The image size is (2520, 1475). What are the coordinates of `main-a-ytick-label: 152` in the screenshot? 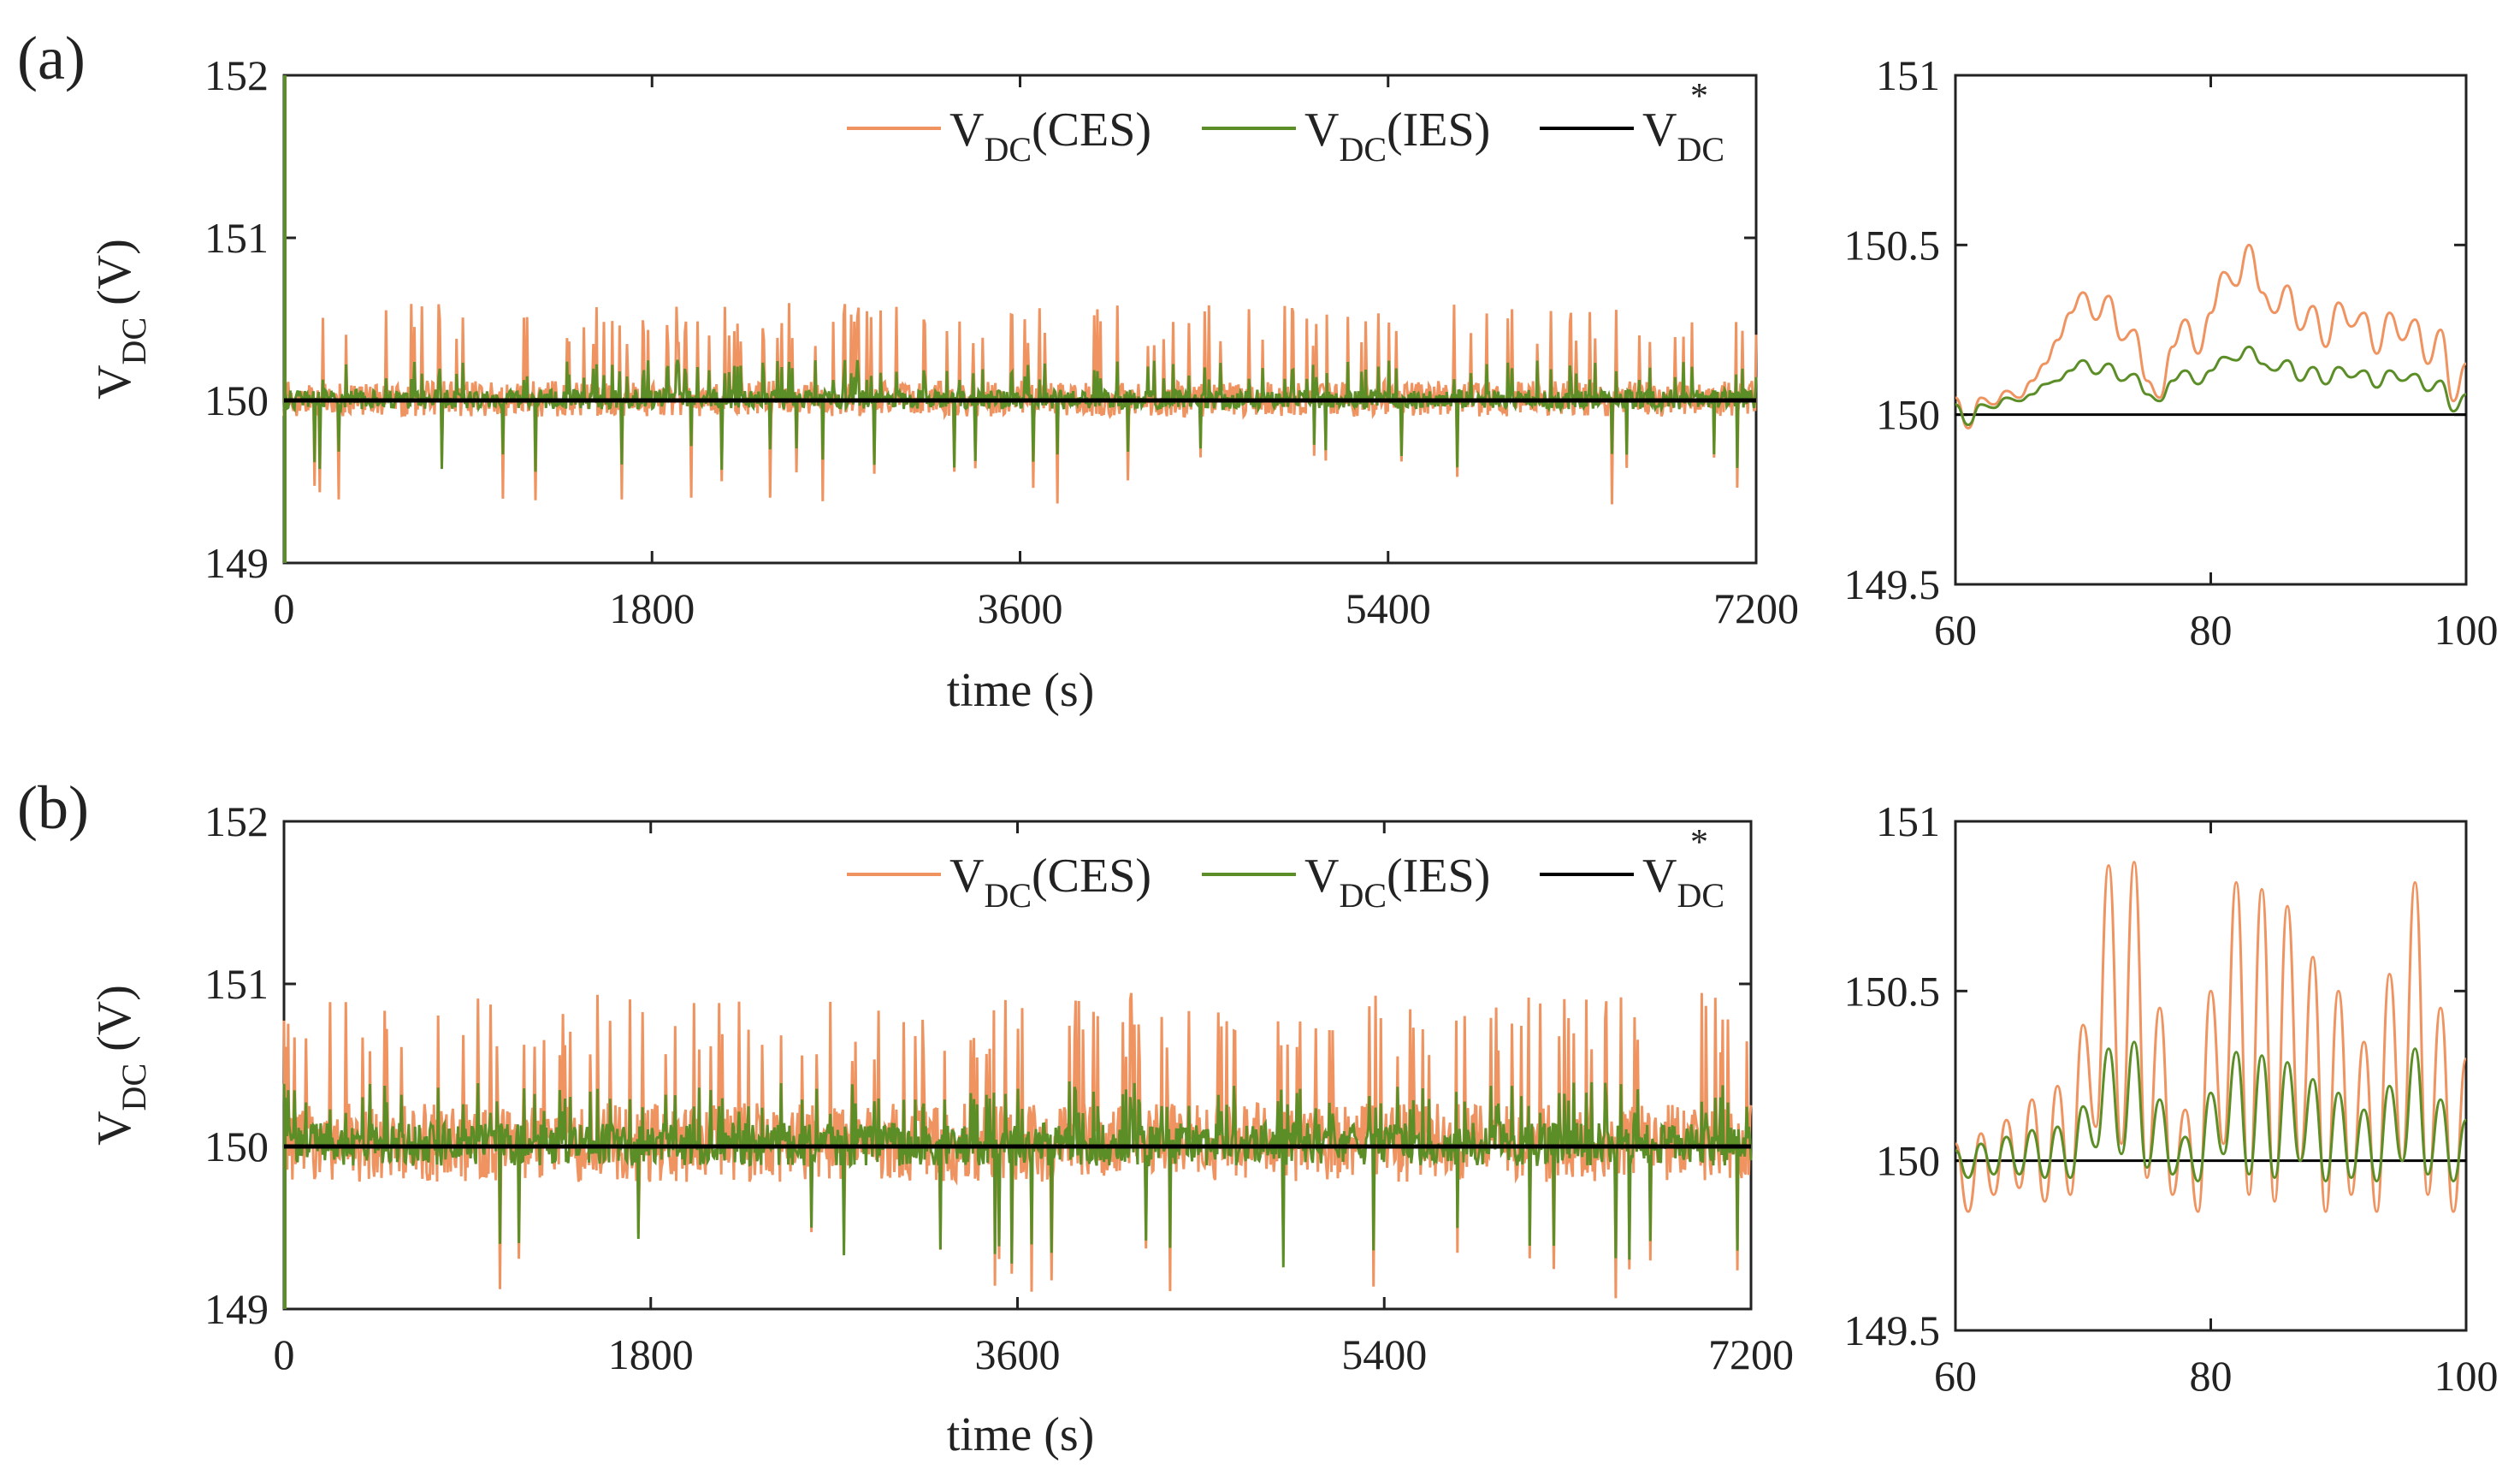 It's located at (237, 75).